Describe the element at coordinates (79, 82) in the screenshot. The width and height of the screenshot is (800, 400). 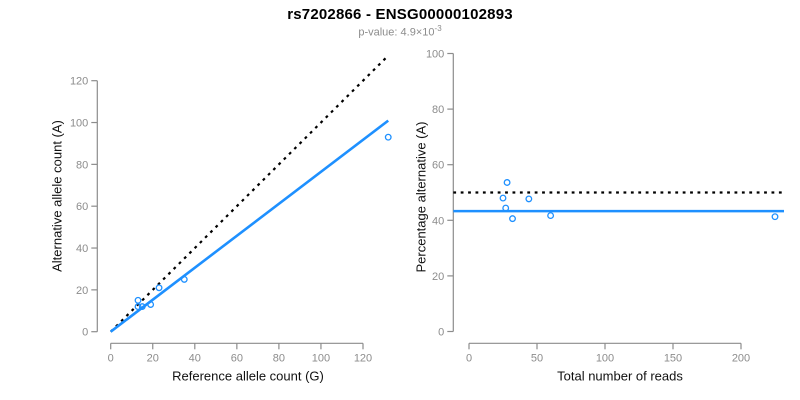
I see `y-tick-label: 120` at that location.